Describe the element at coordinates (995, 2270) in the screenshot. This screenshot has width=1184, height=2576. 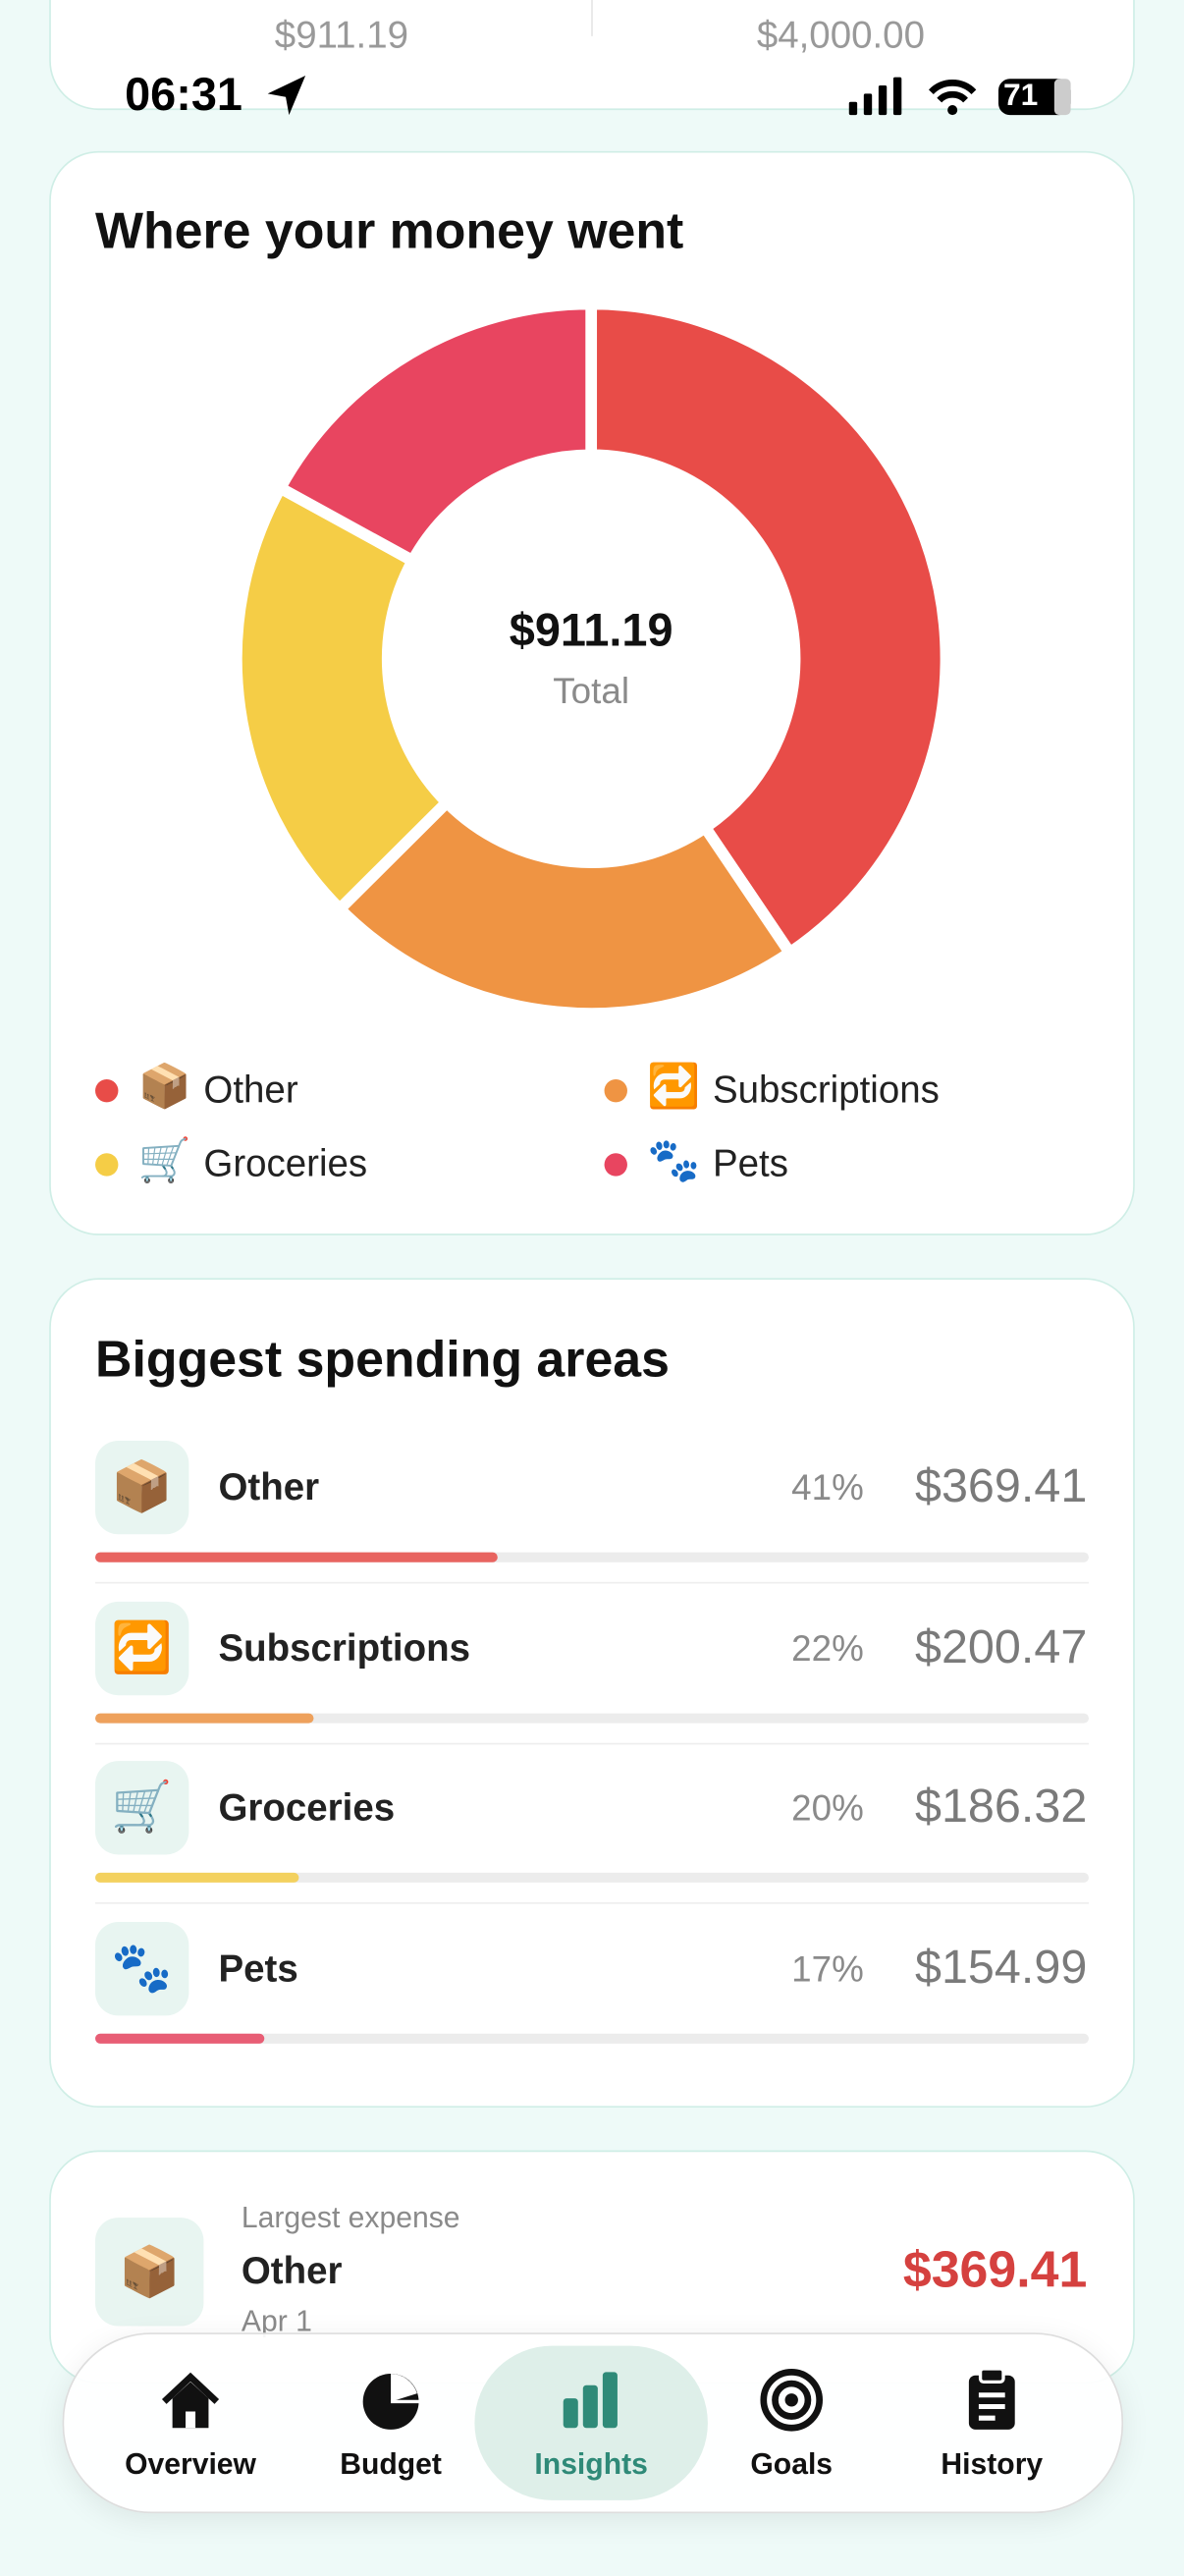
I see `largest-amount: $369.41` at that location.